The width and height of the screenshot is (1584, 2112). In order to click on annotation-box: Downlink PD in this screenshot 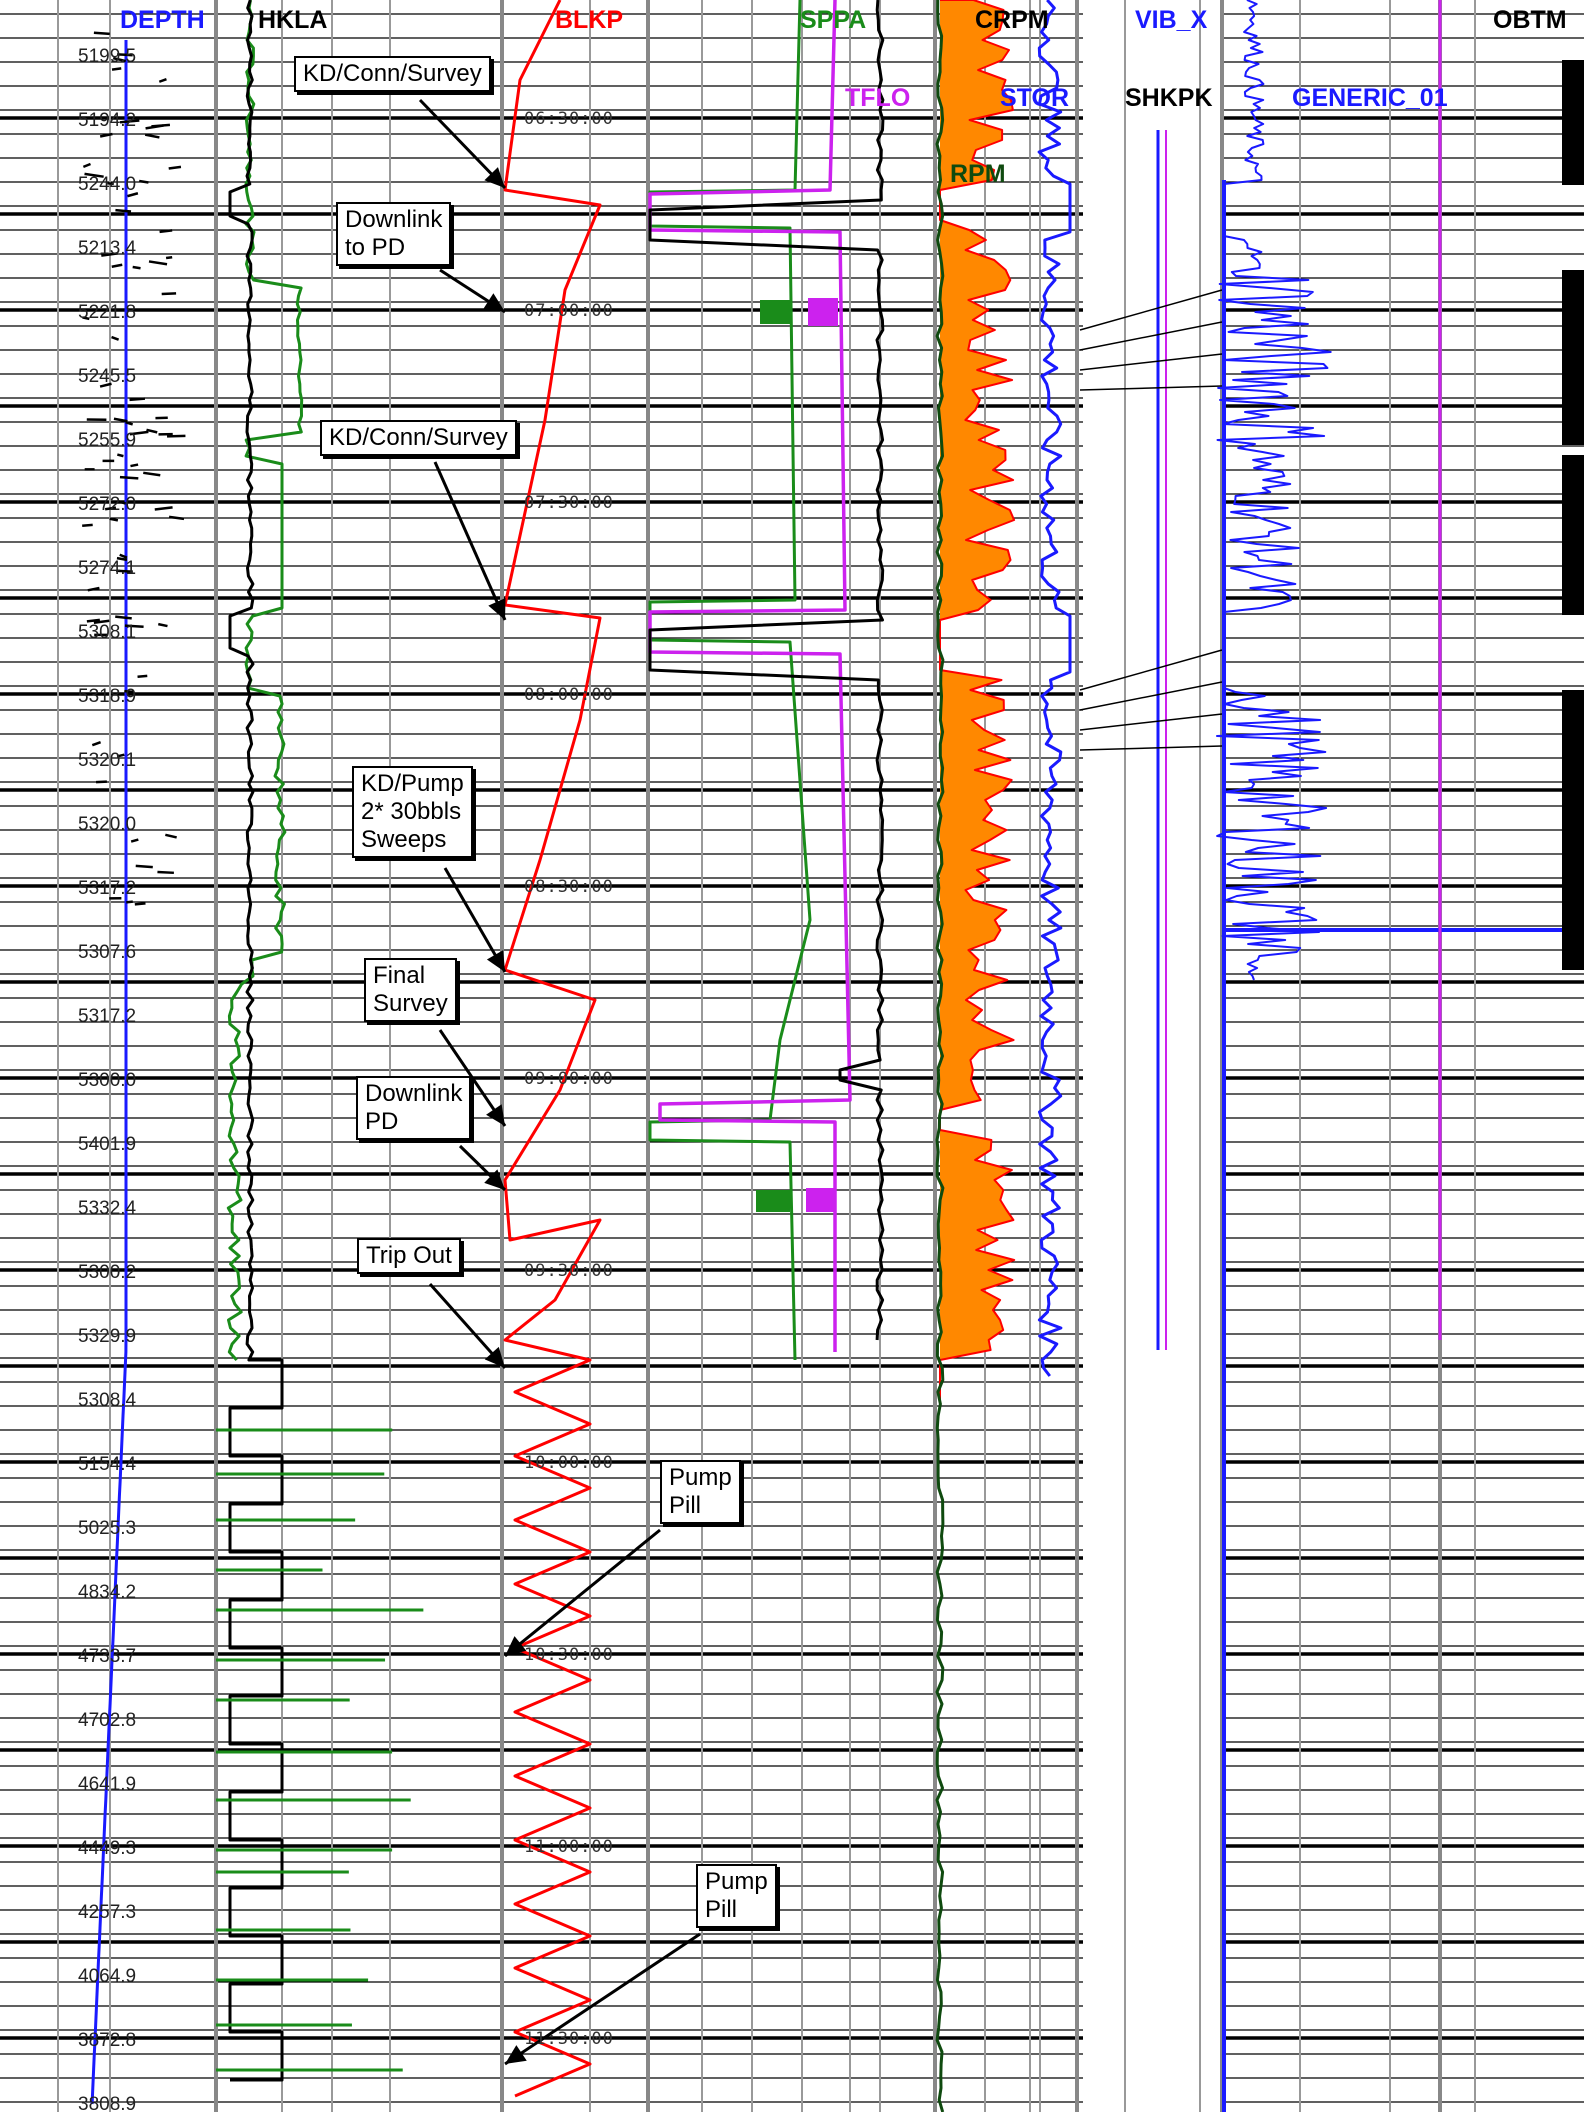, I will do `click(414, 1108)`.